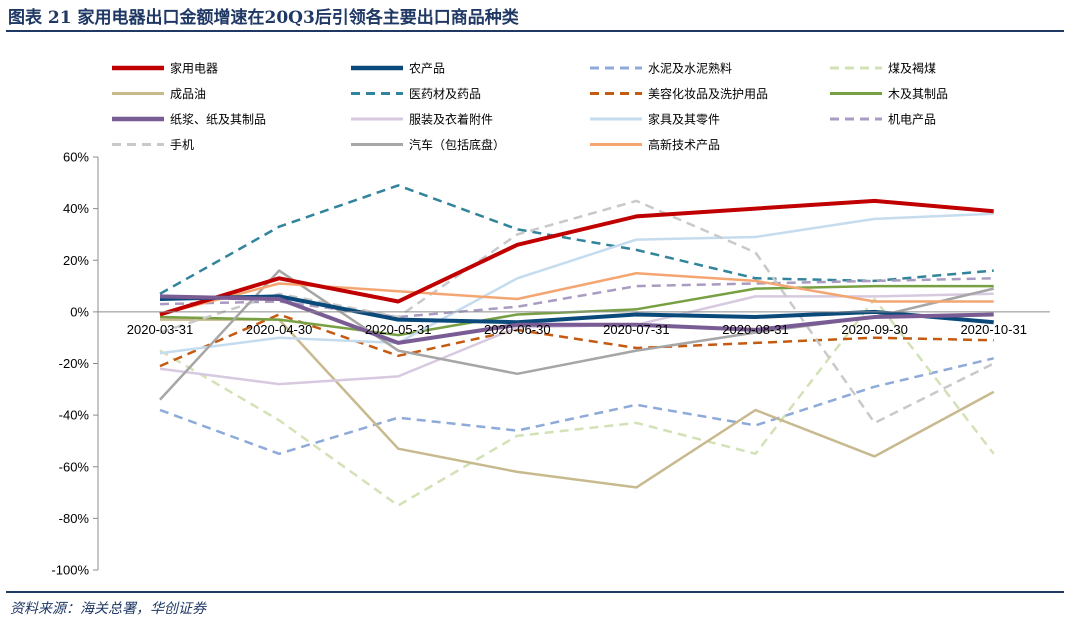  I want to click on y-tick-label: -60%, so click(74, 466).